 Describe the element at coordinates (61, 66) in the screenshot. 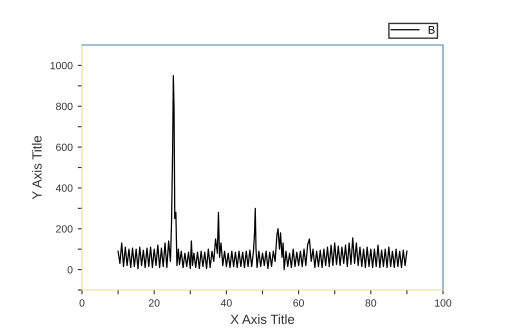

I see `y-tick-label: 1000` at that location.